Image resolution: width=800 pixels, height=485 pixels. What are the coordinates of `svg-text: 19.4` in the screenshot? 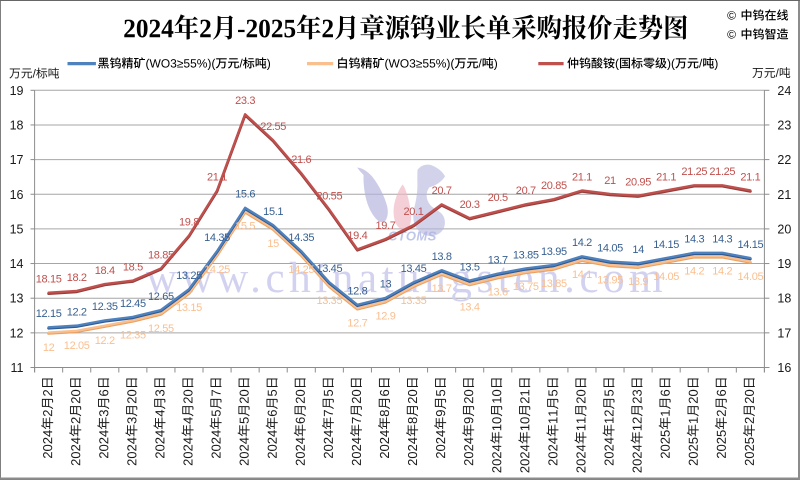 It's located at (357, 236).